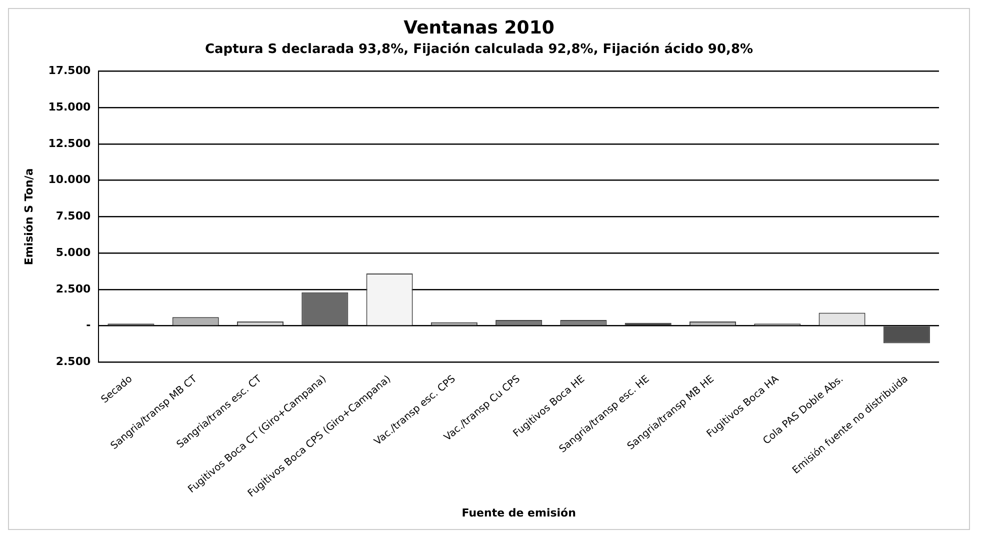  What do you see at coordinates (479, 49) in the screenshot?
I see `chart-subtitle: Captura S declarada 93,8%, Fijación calculada 92,8%, Fijación ácido 90,8%` at bounding box center [479, 49].